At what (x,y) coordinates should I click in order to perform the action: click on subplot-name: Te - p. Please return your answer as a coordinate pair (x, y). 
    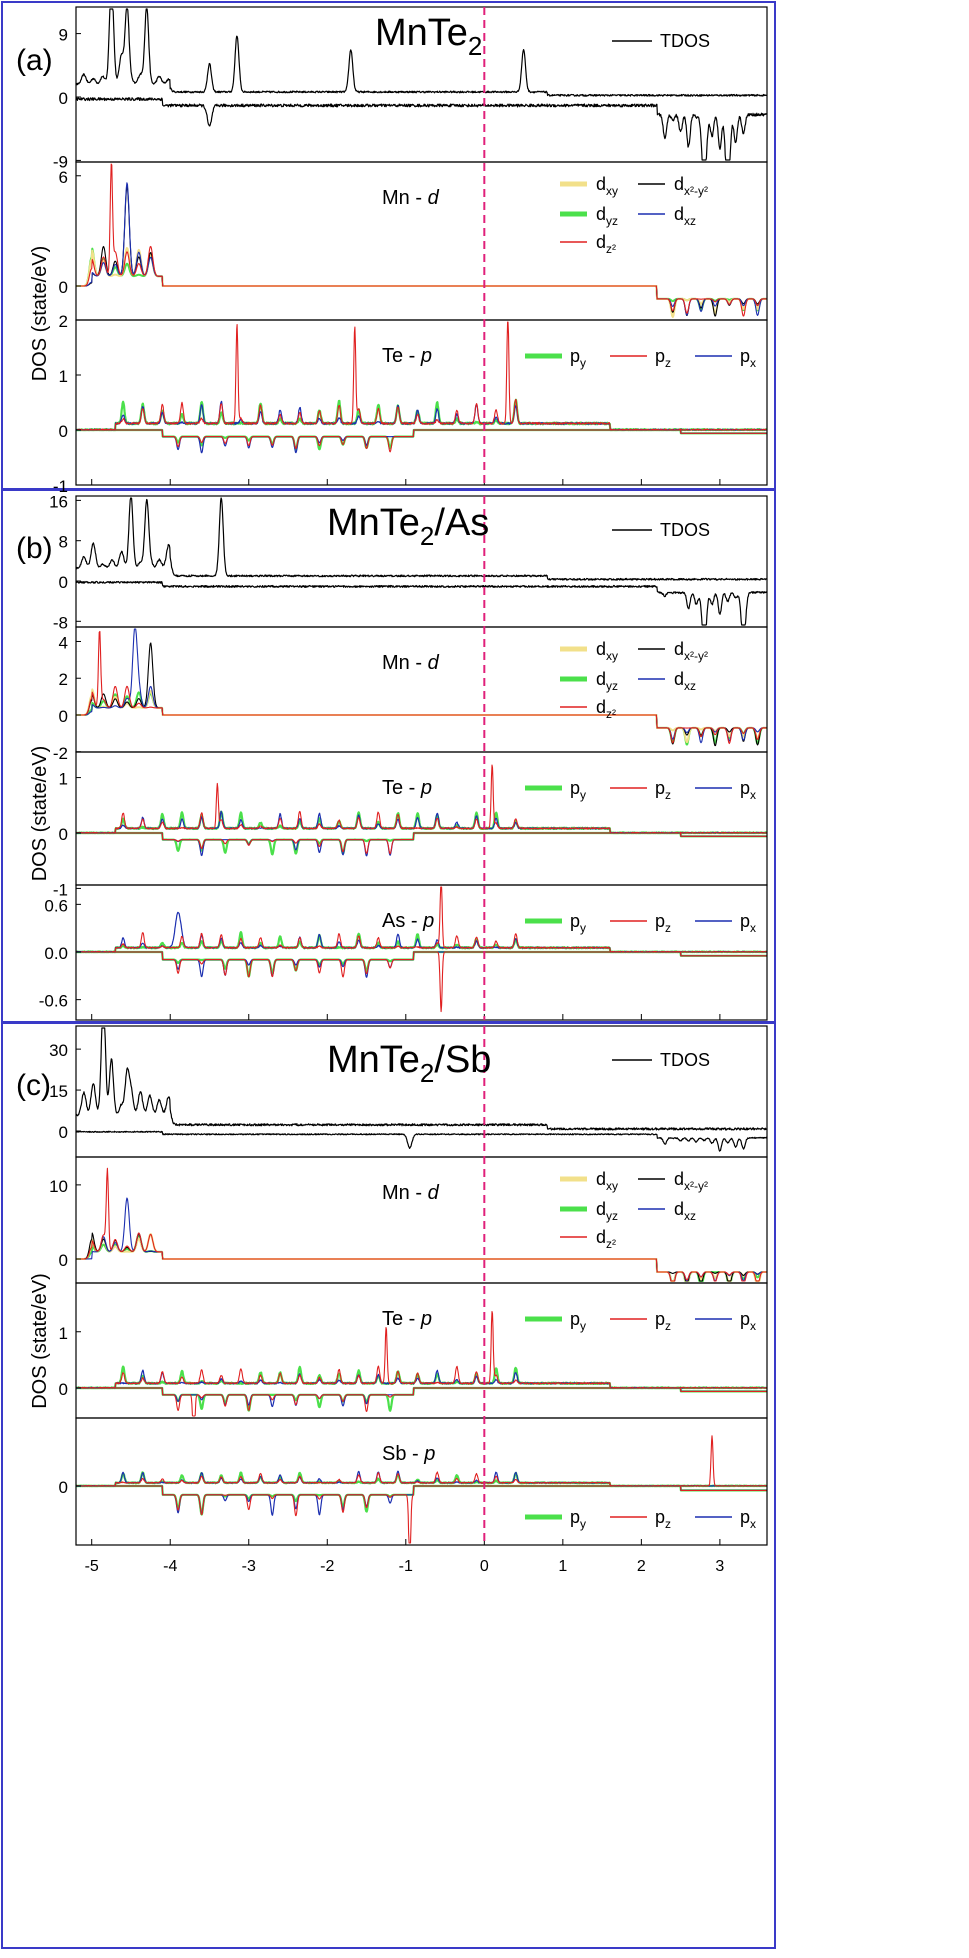
    Looking at the image, I should click on (407, 1319).